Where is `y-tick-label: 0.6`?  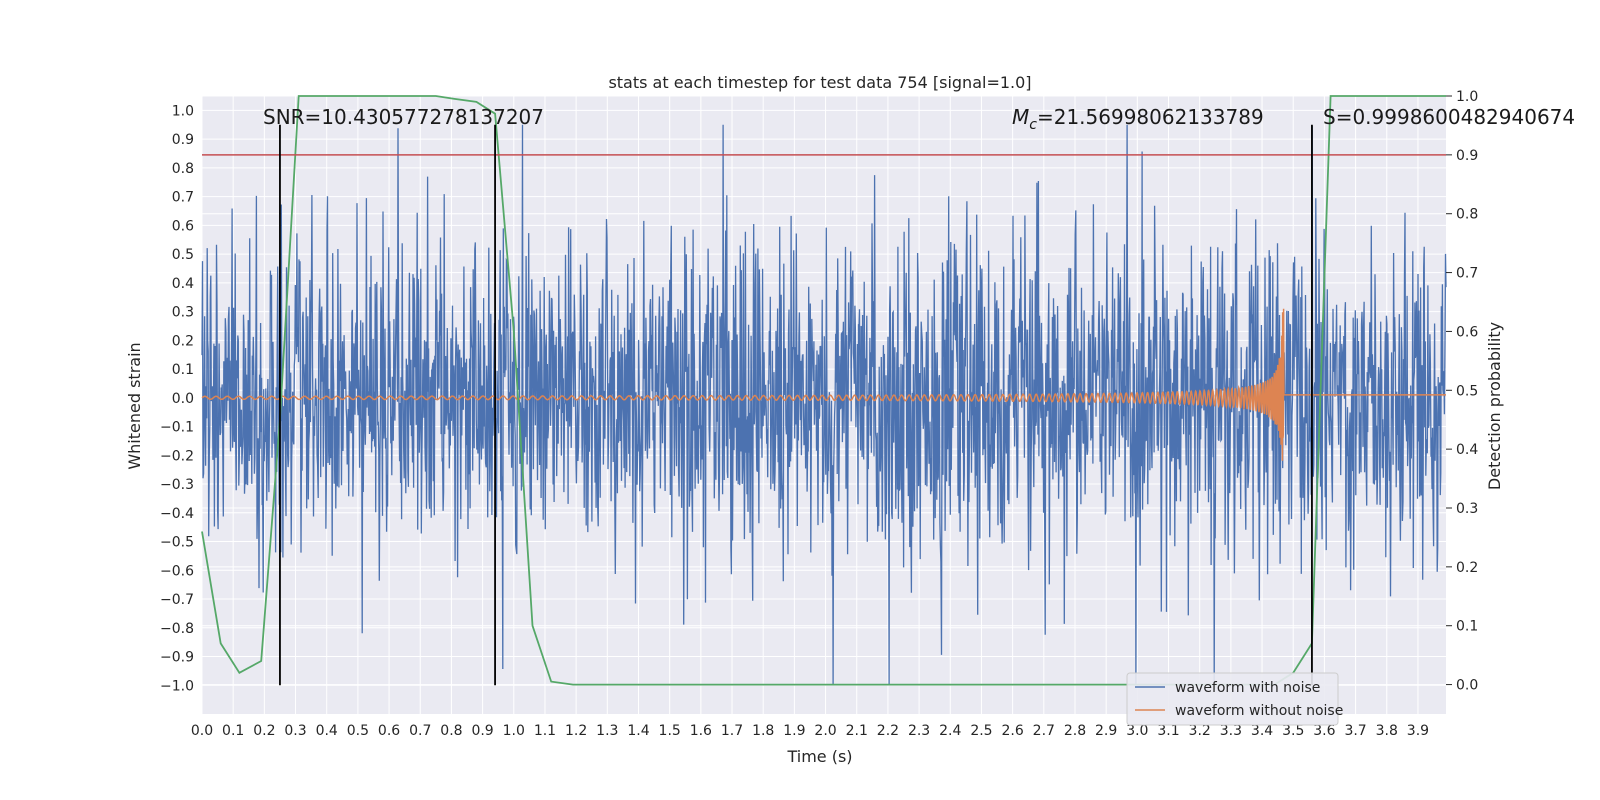 y-tick-label: 0.6 is located at coordinates (183, 226).